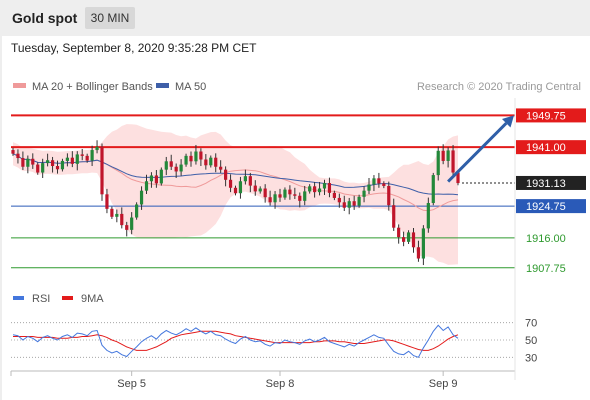 The image size is (590, 400). What do you see at coordinates (92, 87) in the screenshot?
I see `legend-ma20: MA 20 + Bollinger Bands` at bounding box center [92, 87].